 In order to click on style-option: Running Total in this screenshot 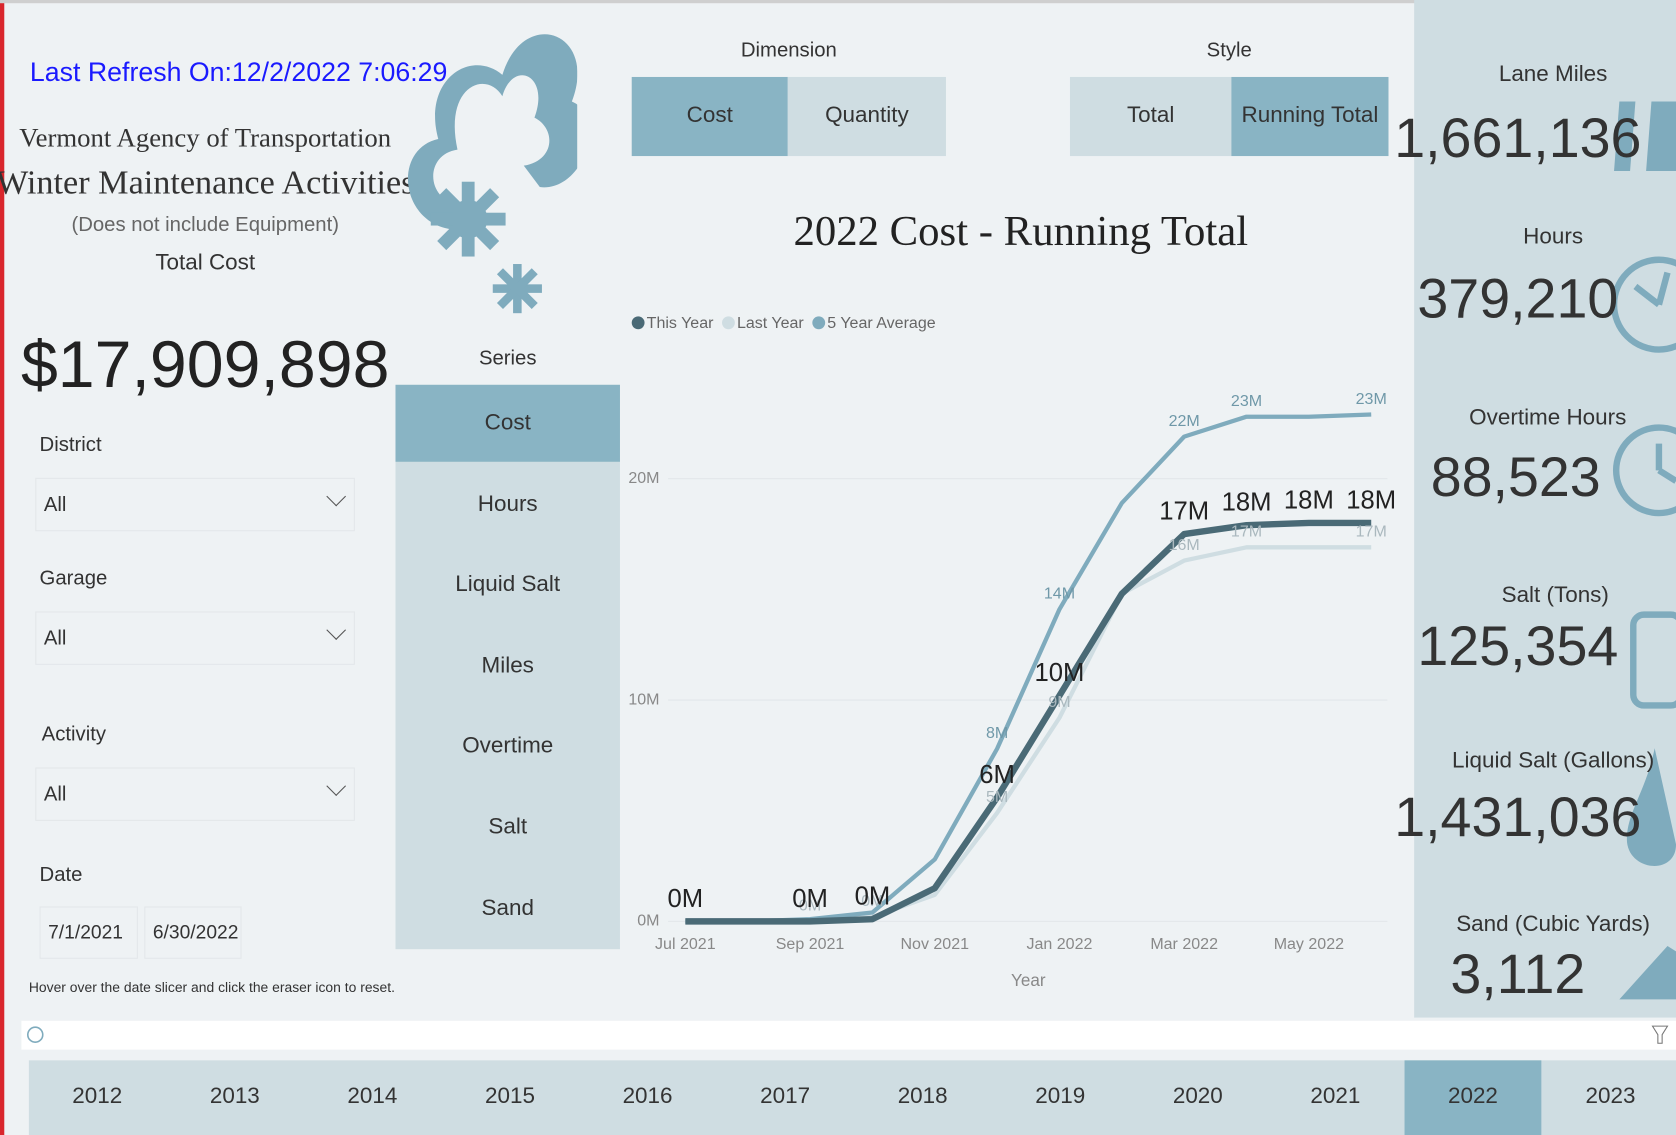, I will do `click(1310, 116)`.